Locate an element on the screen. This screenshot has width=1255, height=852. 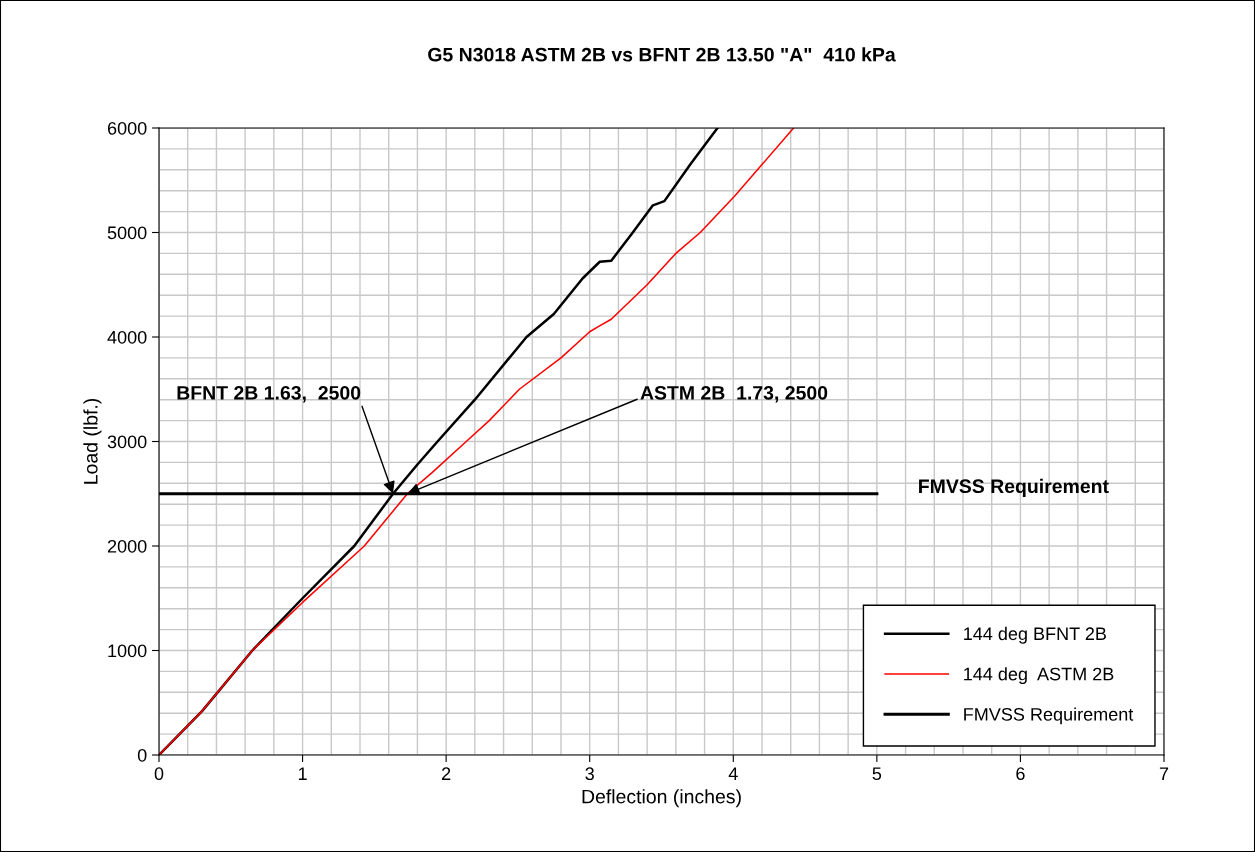
y-tick-label: 0 is located at coordinates (142, 755).